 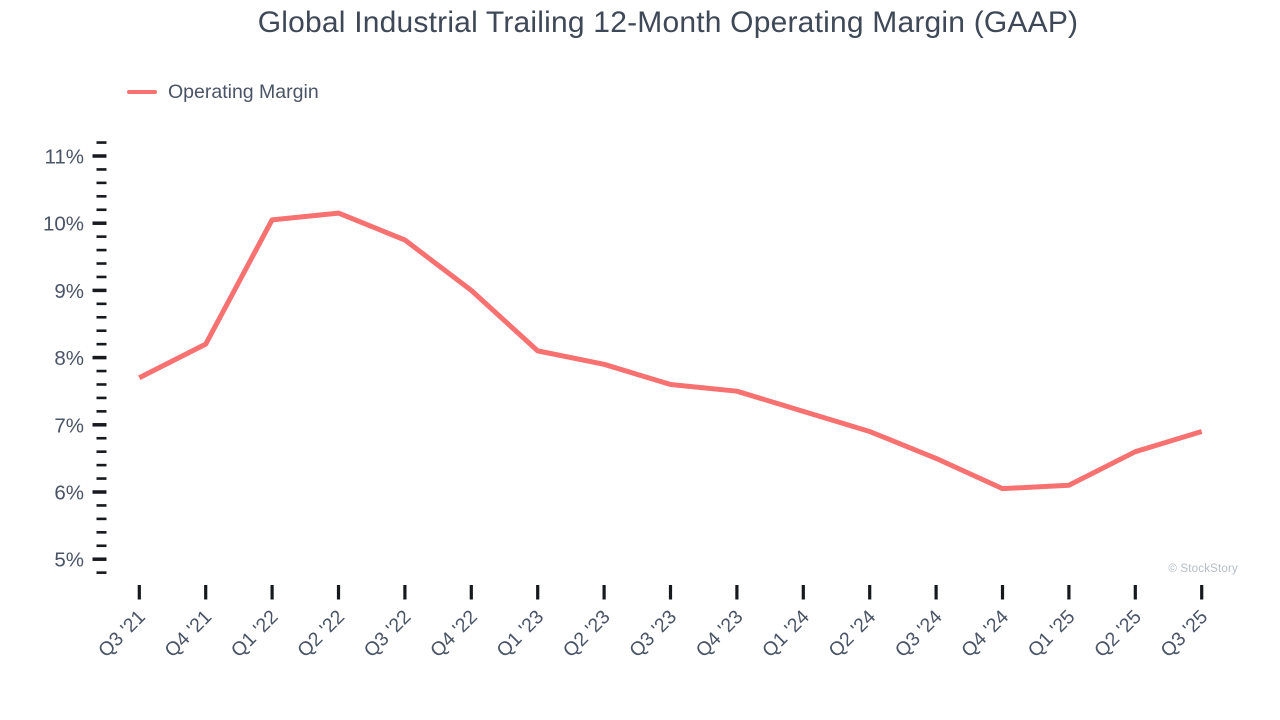 What do you see at coordinates (454, 634) in the screenshot?
I see `x-tick-label: Q4 '22` at bounding box center [454, 634].